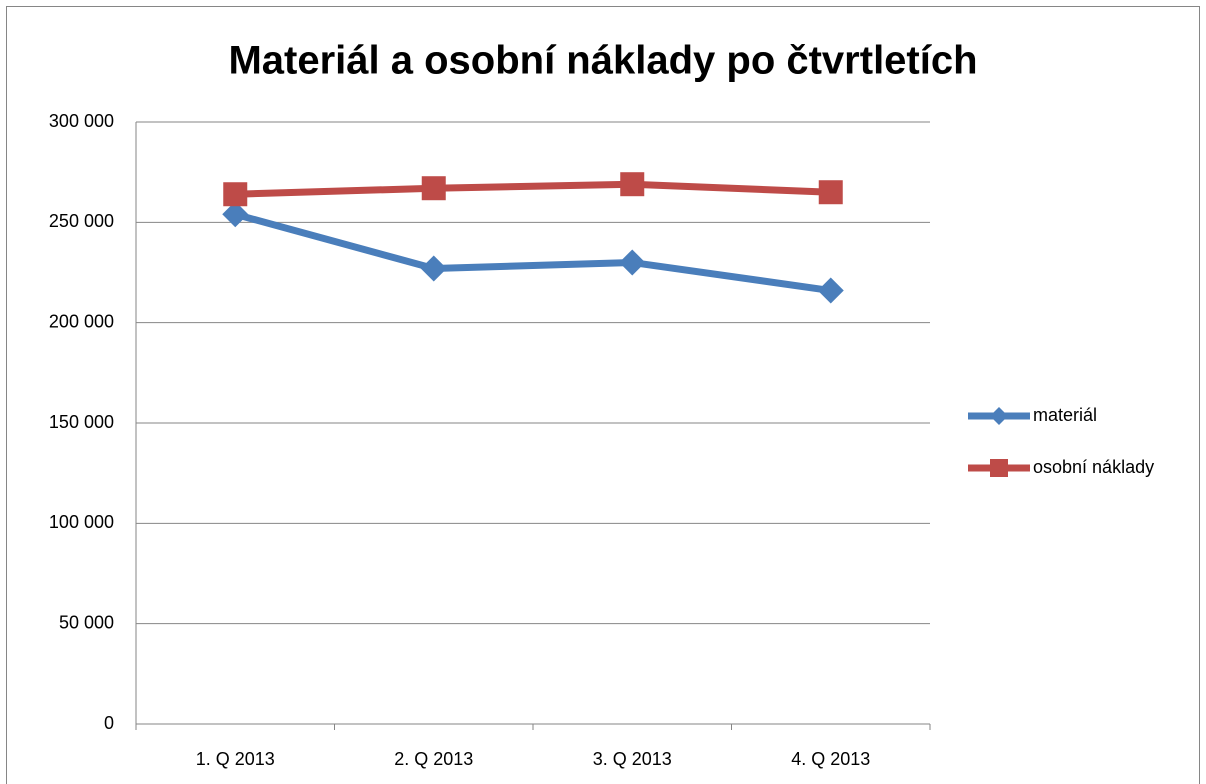 This screenshot has height=784, width=1206. What do you see at coordinates (81, 522) in the screenshot?
I see `y-tick-label: 100 000` at bounding box center [81, 522].